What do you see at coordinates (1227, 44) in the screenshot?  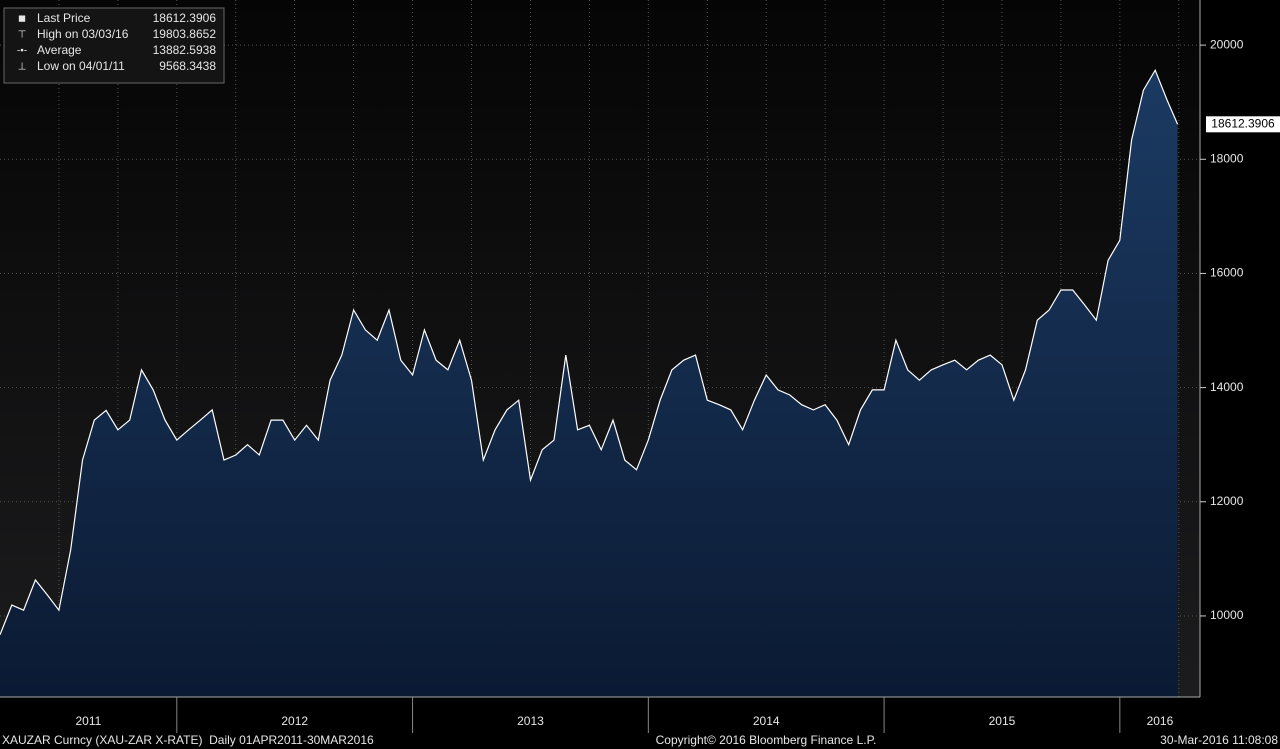 I see `y-tick-label: 20000` at bounding box center [1227, 44].